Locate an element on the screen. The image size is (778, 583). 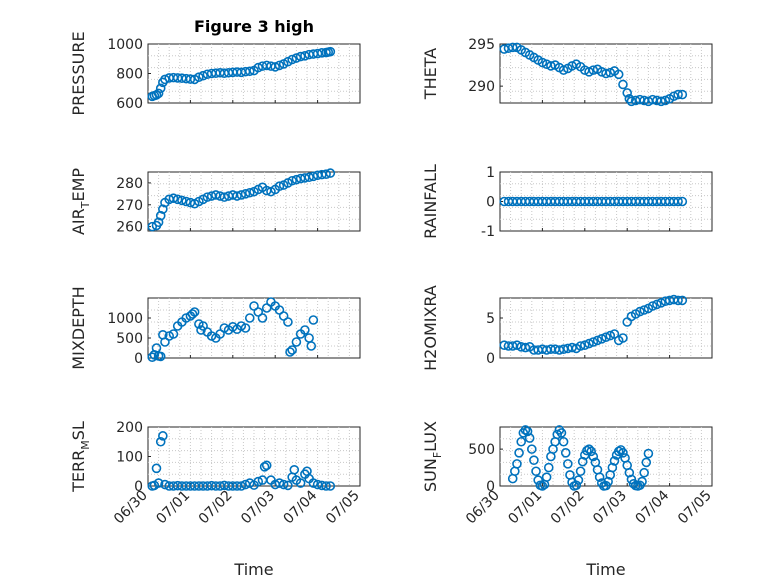
axes-frame is located at coordinates (254, 456).